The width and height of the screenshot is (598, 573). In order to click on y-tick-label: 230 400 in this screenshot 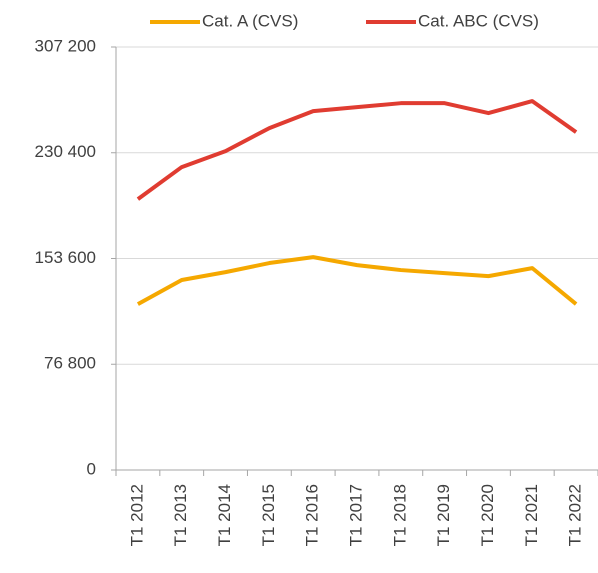, I will do `click(65, 151)`.